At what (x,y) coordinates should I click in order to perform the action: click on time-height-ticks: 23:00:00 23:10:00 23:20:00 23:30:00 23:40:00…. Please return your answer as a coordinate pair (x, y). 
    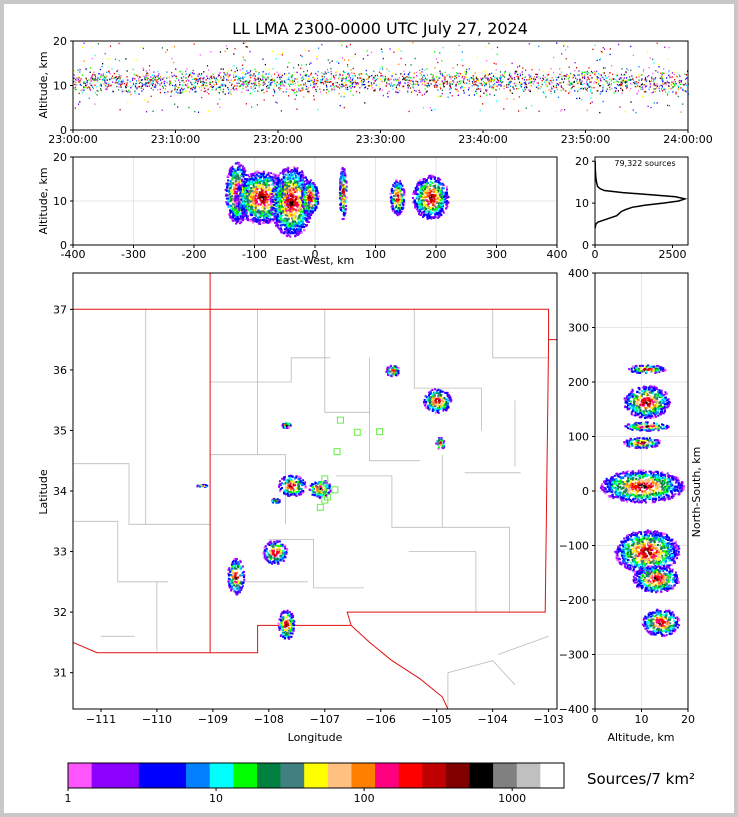
    Looking at the image, I should click on (380, 90).